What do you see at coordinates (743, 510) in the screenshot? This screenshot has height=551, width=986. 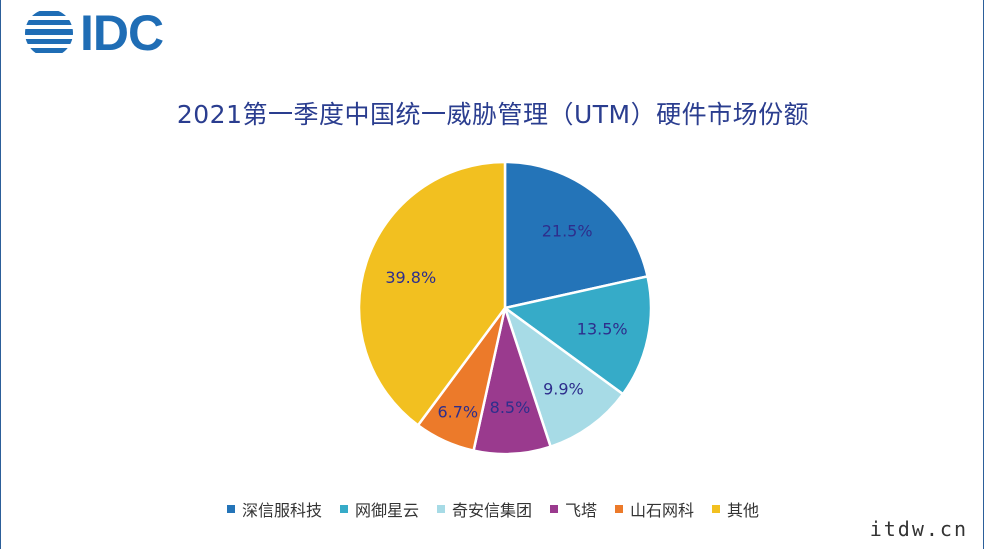 I see `legend-label-5: 其他` at bounding box center [743, 510].